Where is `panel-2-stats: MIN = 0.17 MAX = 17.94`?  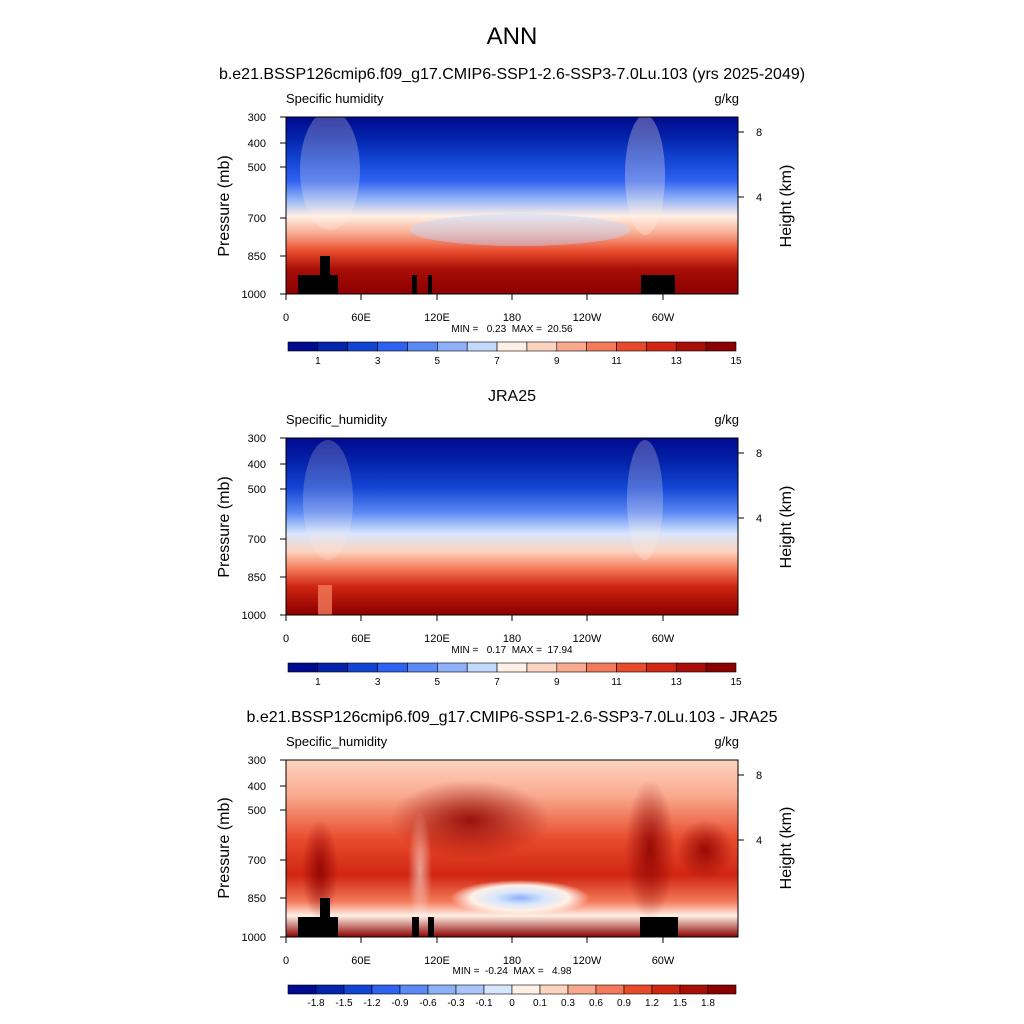 panel-2-stats: MIN = 0.17 MAX = 17.94 is located at coordinates (512, 650).